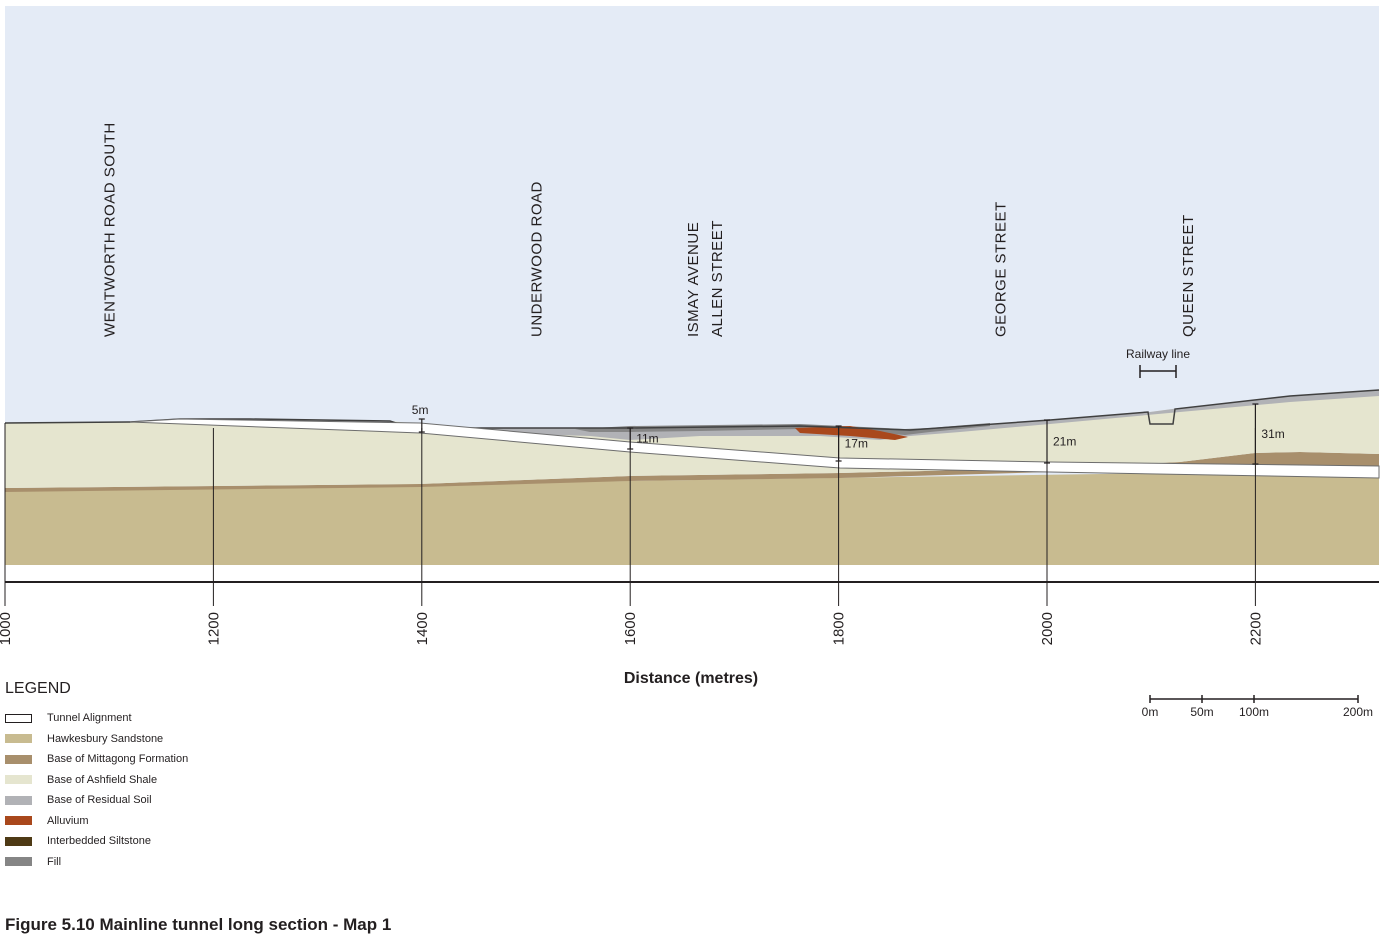  Describe the element at coordinates (1254, 712) in the screenshot. I see `scale-bar-label: 100m` at that location.